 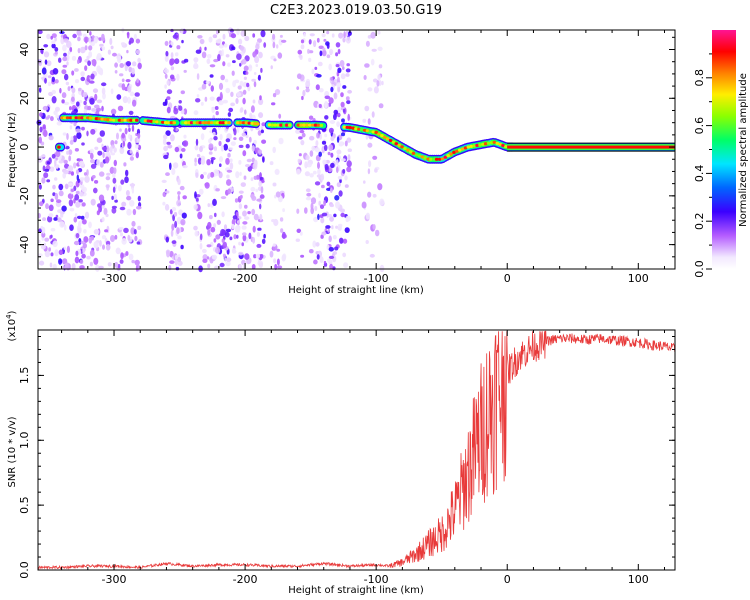 I want to click on x-tick-label: -100, so click(x=376, y=579).